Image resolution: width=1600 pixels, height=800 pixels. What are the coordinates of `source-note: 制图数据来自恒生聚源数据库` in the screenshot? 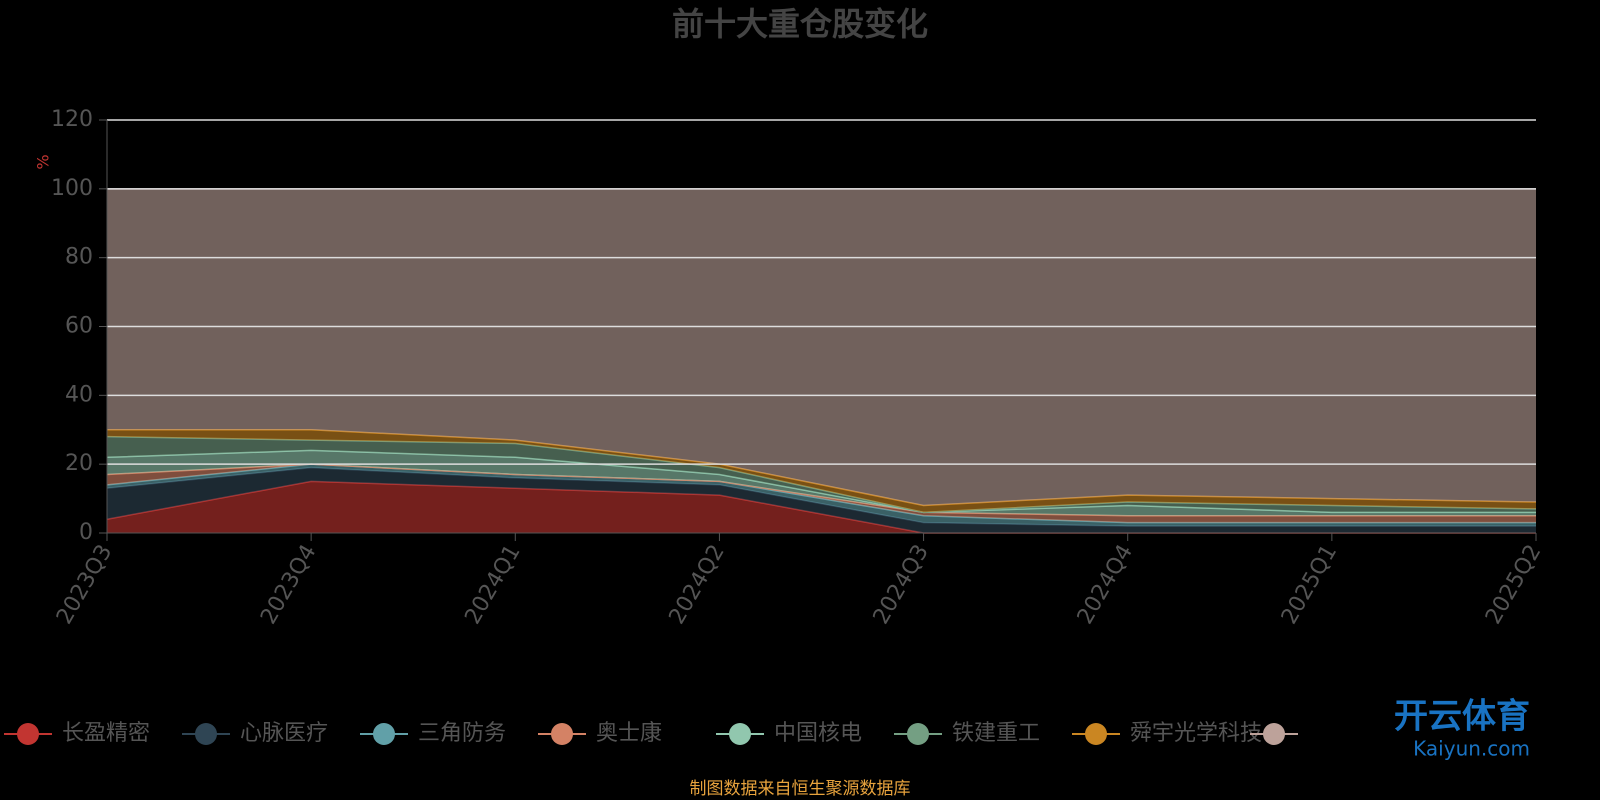 It's located at (800, 789).